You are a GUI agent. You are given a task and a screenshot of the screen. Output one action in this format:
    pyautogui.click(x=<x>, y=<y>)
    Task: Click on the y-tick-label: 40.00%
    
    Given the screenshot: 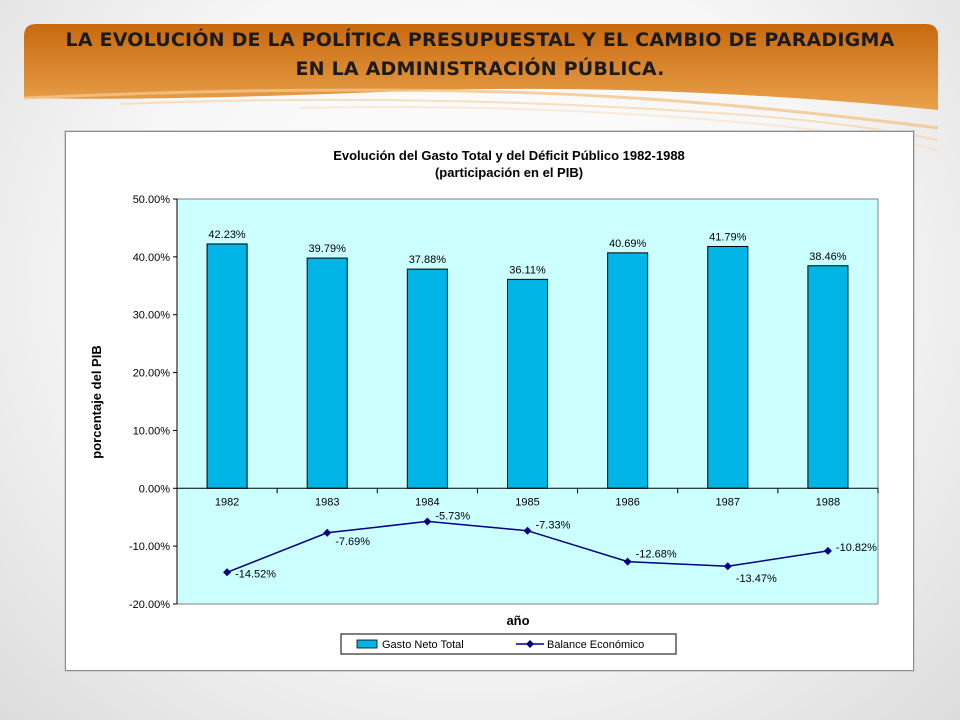 What is the action you would take?
    pyautogui.click(x=152, y=258)
    